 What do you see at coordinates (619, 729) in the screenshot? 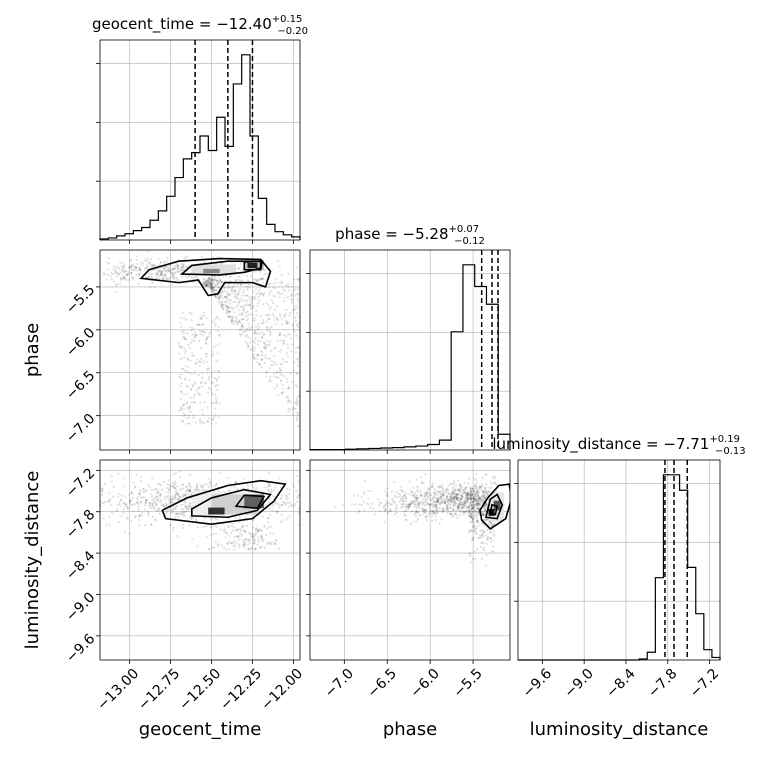
I see `x-axis-label-luminosity_distance: luminosity_distance` at bounding box center [619, 729].